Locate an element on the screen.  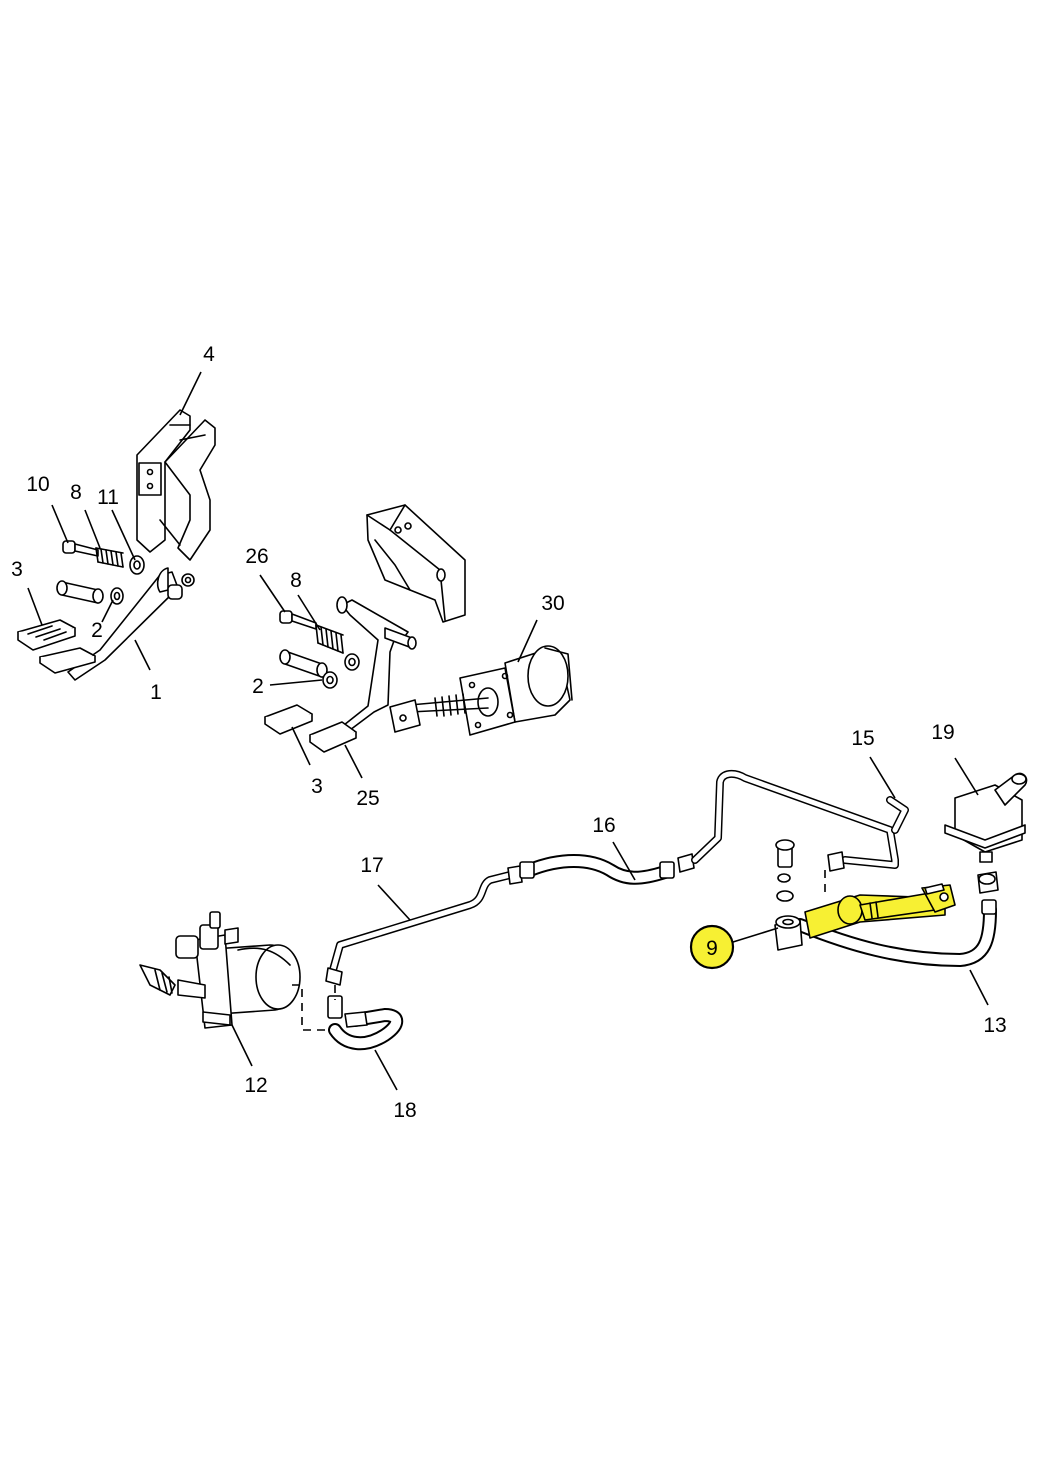
callout-19: 19 is located at coordinates (942, 732).